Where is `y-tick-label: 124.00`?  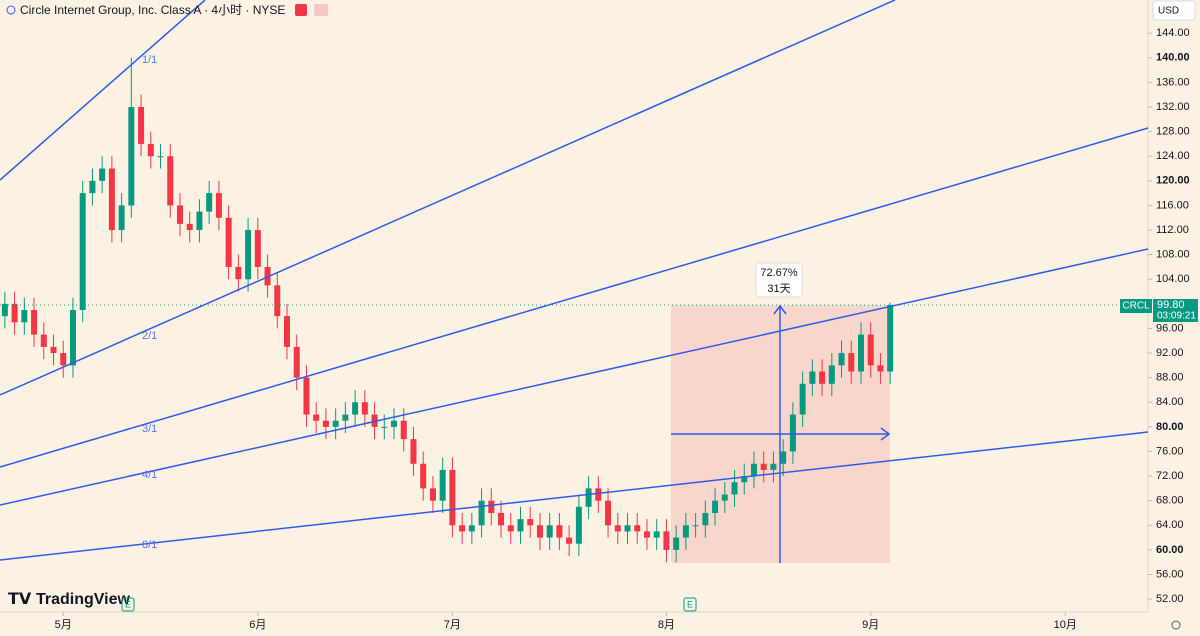
y-tick-label: 124.00 is located at coordinates (1173, 156).